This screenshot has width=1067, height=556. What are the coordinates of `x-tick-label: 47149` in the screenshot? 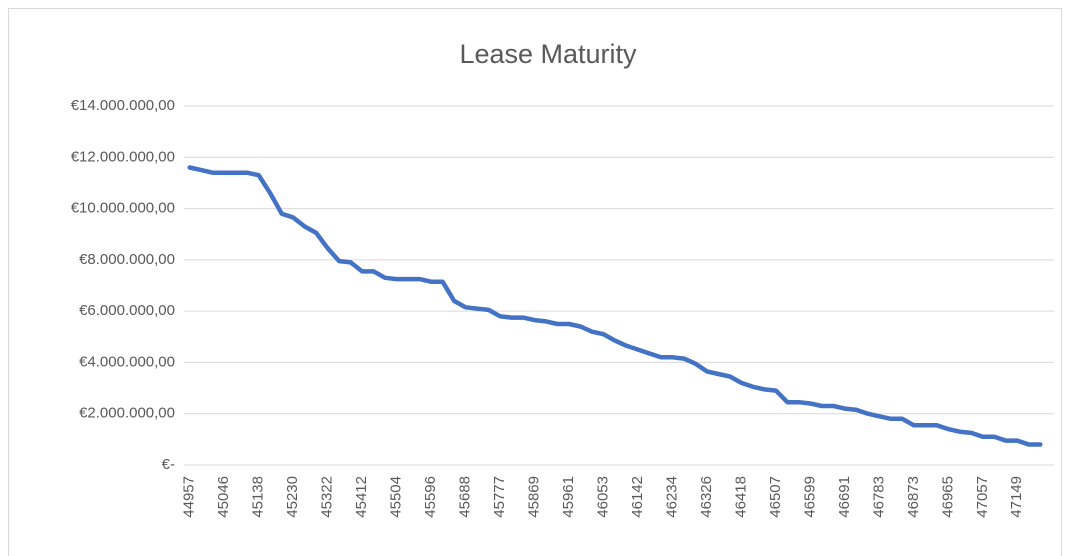 It's located at (1016, 497).